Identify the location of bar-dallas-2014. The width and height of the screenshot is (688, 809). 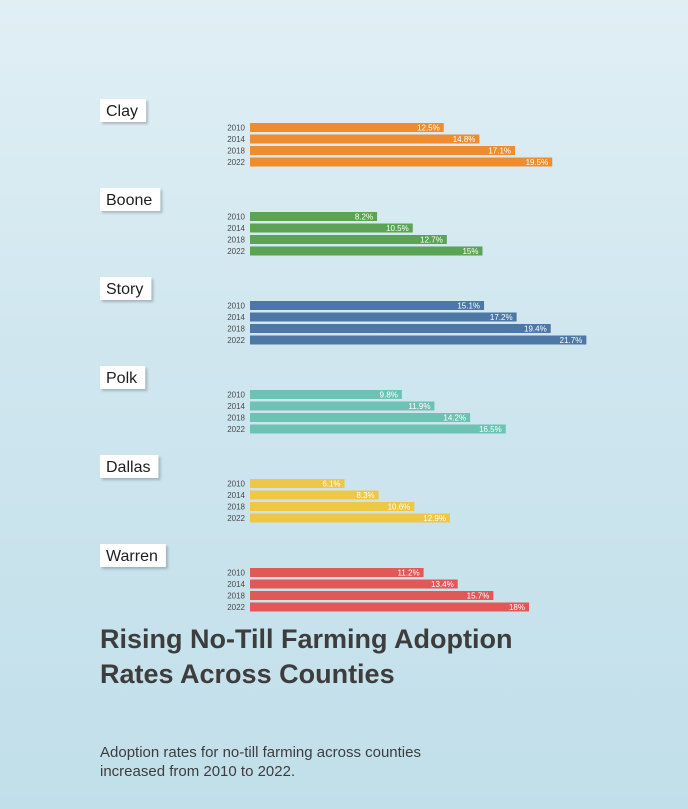
(314, 495).